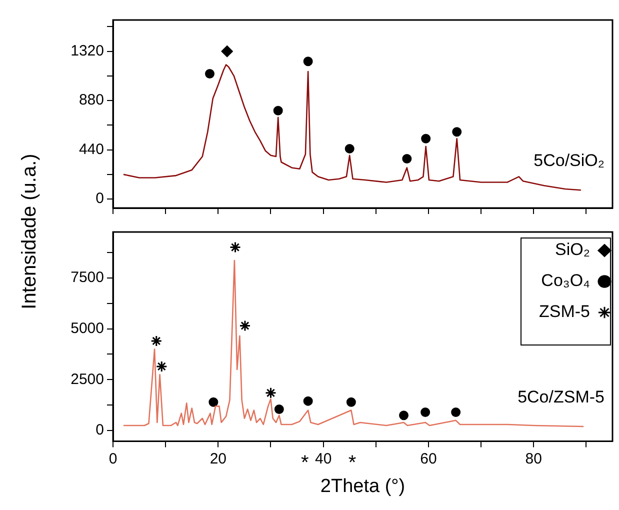  I want to click on y-axis-title: Intensidade (u.a.), so click(30, 232).